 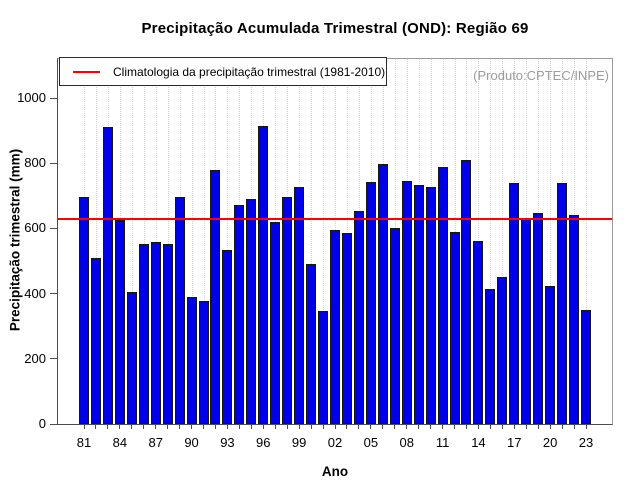 What do you see at coordinates (215, 426) in the screenshot?
I see `x-tick-1992` at bounding box center [215, 426].